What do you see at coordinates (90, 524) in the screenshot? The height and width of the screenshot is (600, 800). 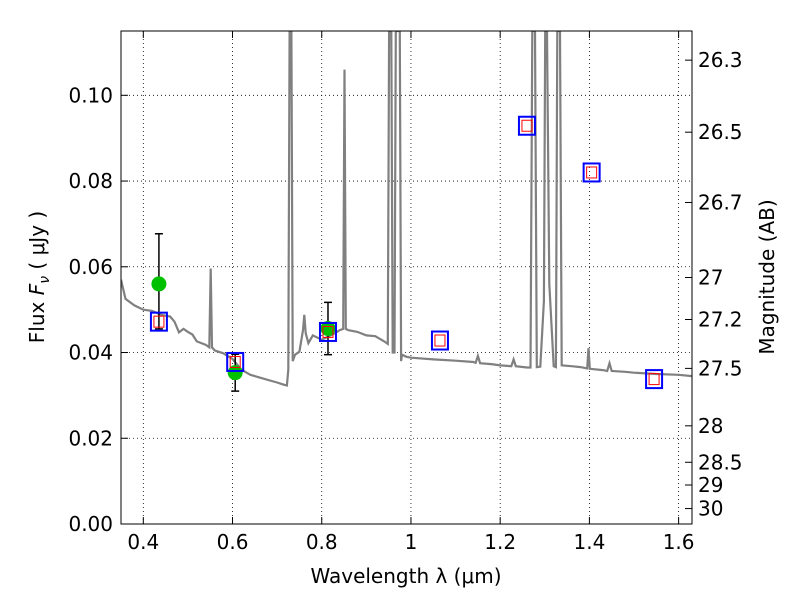 I see `y-tick-label: 0.00` at bounding box center [90, 524].